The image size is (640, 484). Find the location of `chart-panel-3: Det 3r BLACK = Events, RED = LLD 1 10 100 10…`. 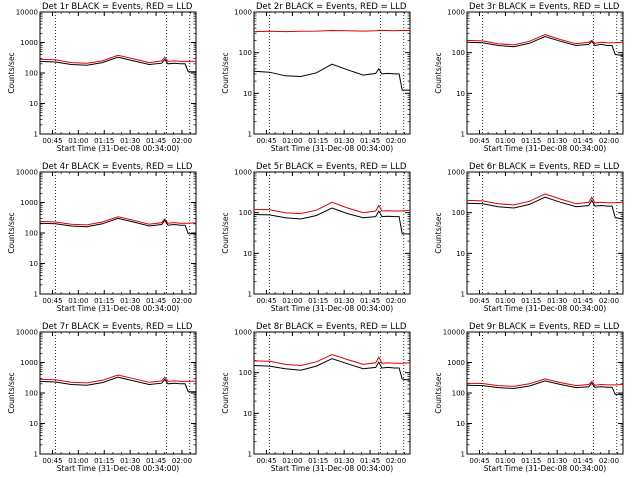

chart-panel-3: Det 3r BLACK = Events, RED = LLD 1 10 100 10… is located at coordinates (529, 77).